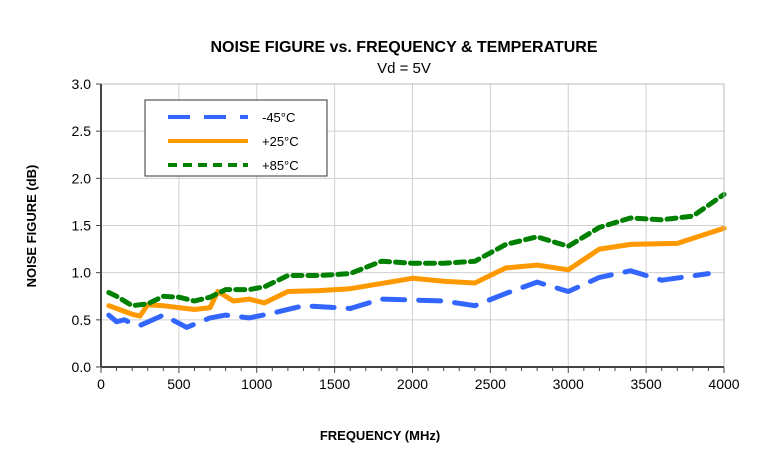 Image resolution: width=768 pixels, height=455 pixels. I want to click on y-tick-label: 0.0, so click(82, 367).